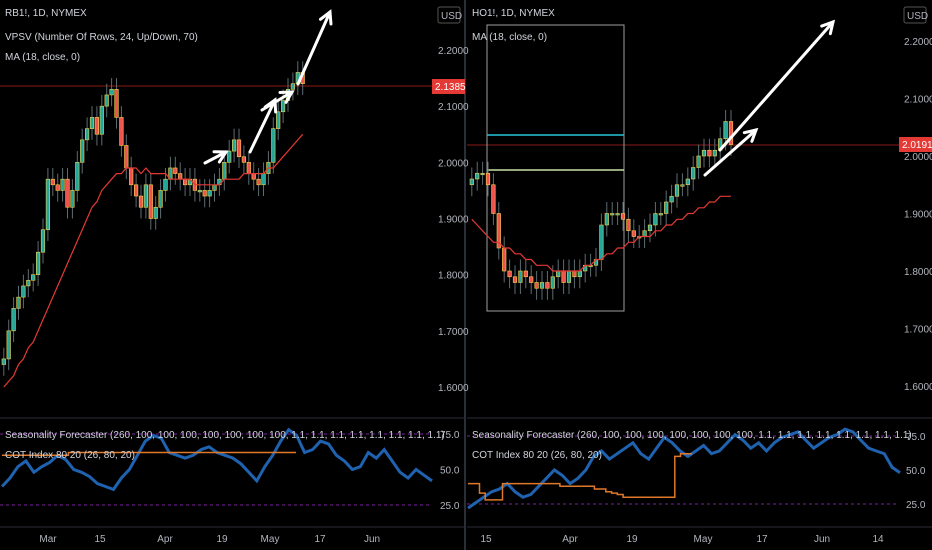 The image size is (932, 550). What do you see at coordinates (325, 17) in the screenshot?
I see `arrow-left-main-head` at bounding box center [325, 17].